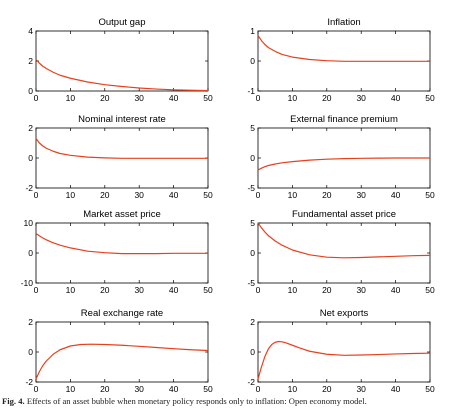  What do you see at coordinates (258, 195) in the screenshot?
I see `panel-4-xtick-label: 0` at bounding box center [258, 195].